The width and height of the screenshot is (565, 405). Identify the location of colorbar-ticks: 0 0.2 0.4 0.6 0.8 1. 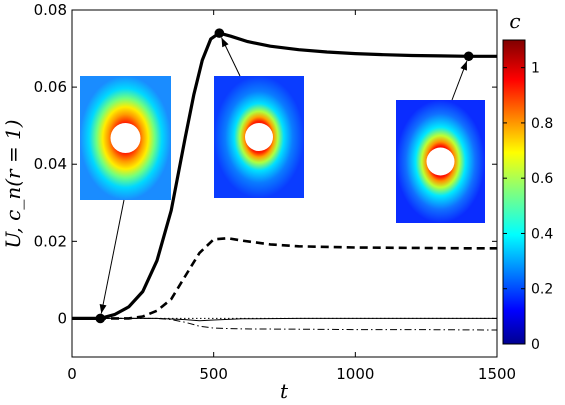
(528, 207).